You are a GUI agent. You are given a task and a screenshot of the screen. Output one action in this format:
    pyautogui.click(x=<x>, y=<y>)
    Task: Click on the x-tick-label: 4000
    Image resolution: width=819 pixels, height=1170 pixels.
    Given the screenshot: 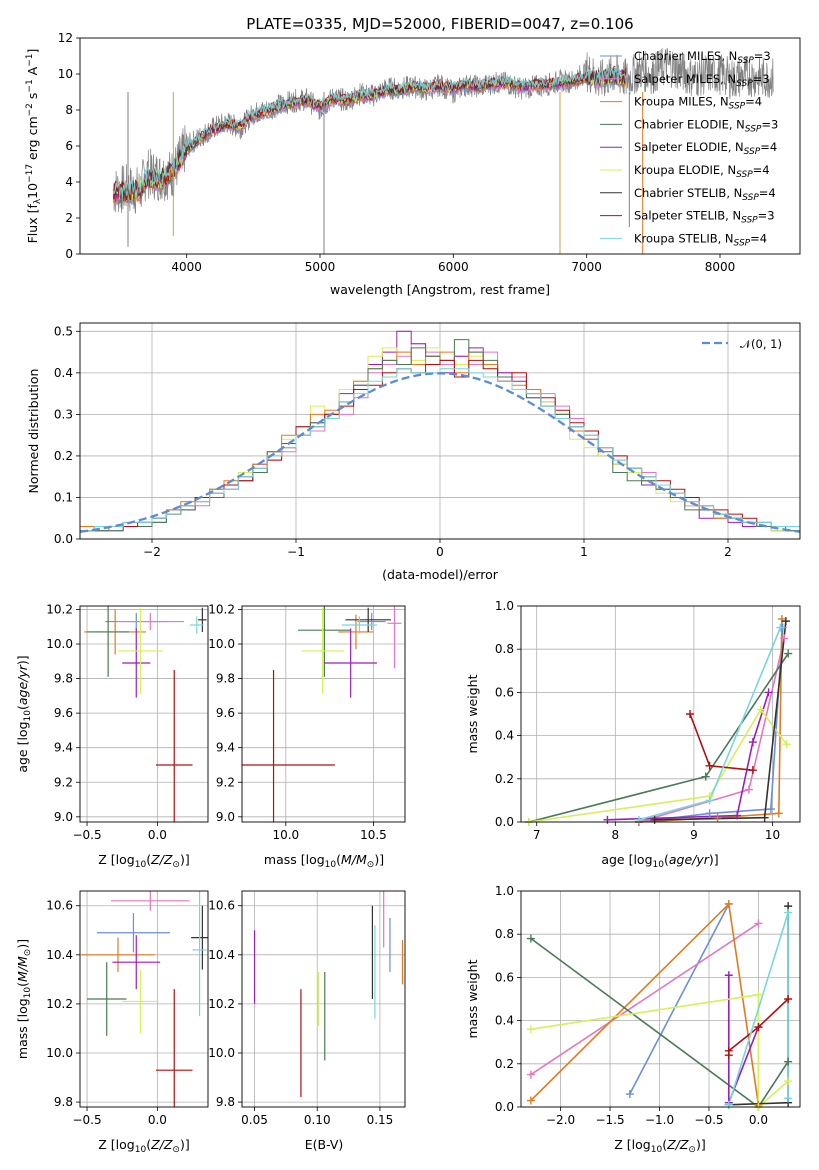 What is the action you would take?
    pyautogui.click(x=186, y=267)
    